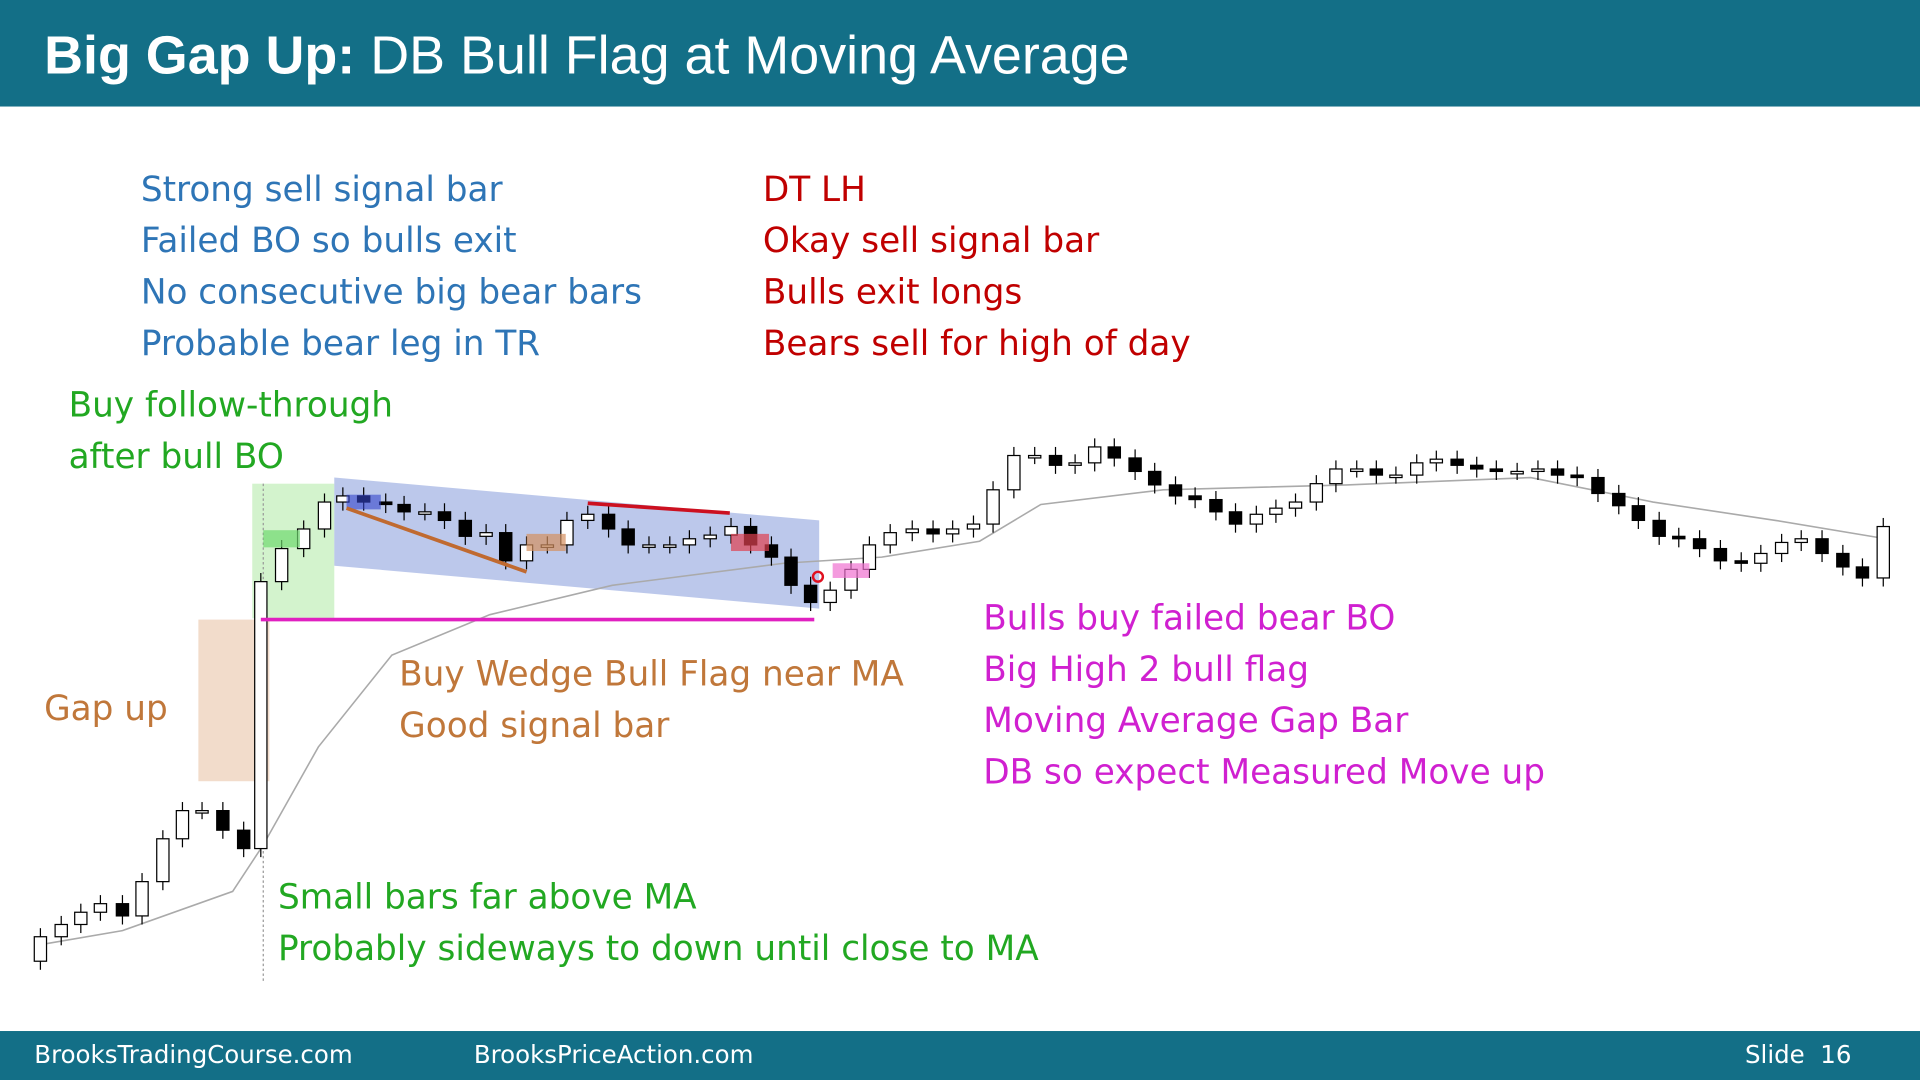 The image size is (1920, 1080). Describe the element at coordinates (1189, 618) in the screenshot. I see `note-magenta: Bulls buy failed bear BO` at that location.